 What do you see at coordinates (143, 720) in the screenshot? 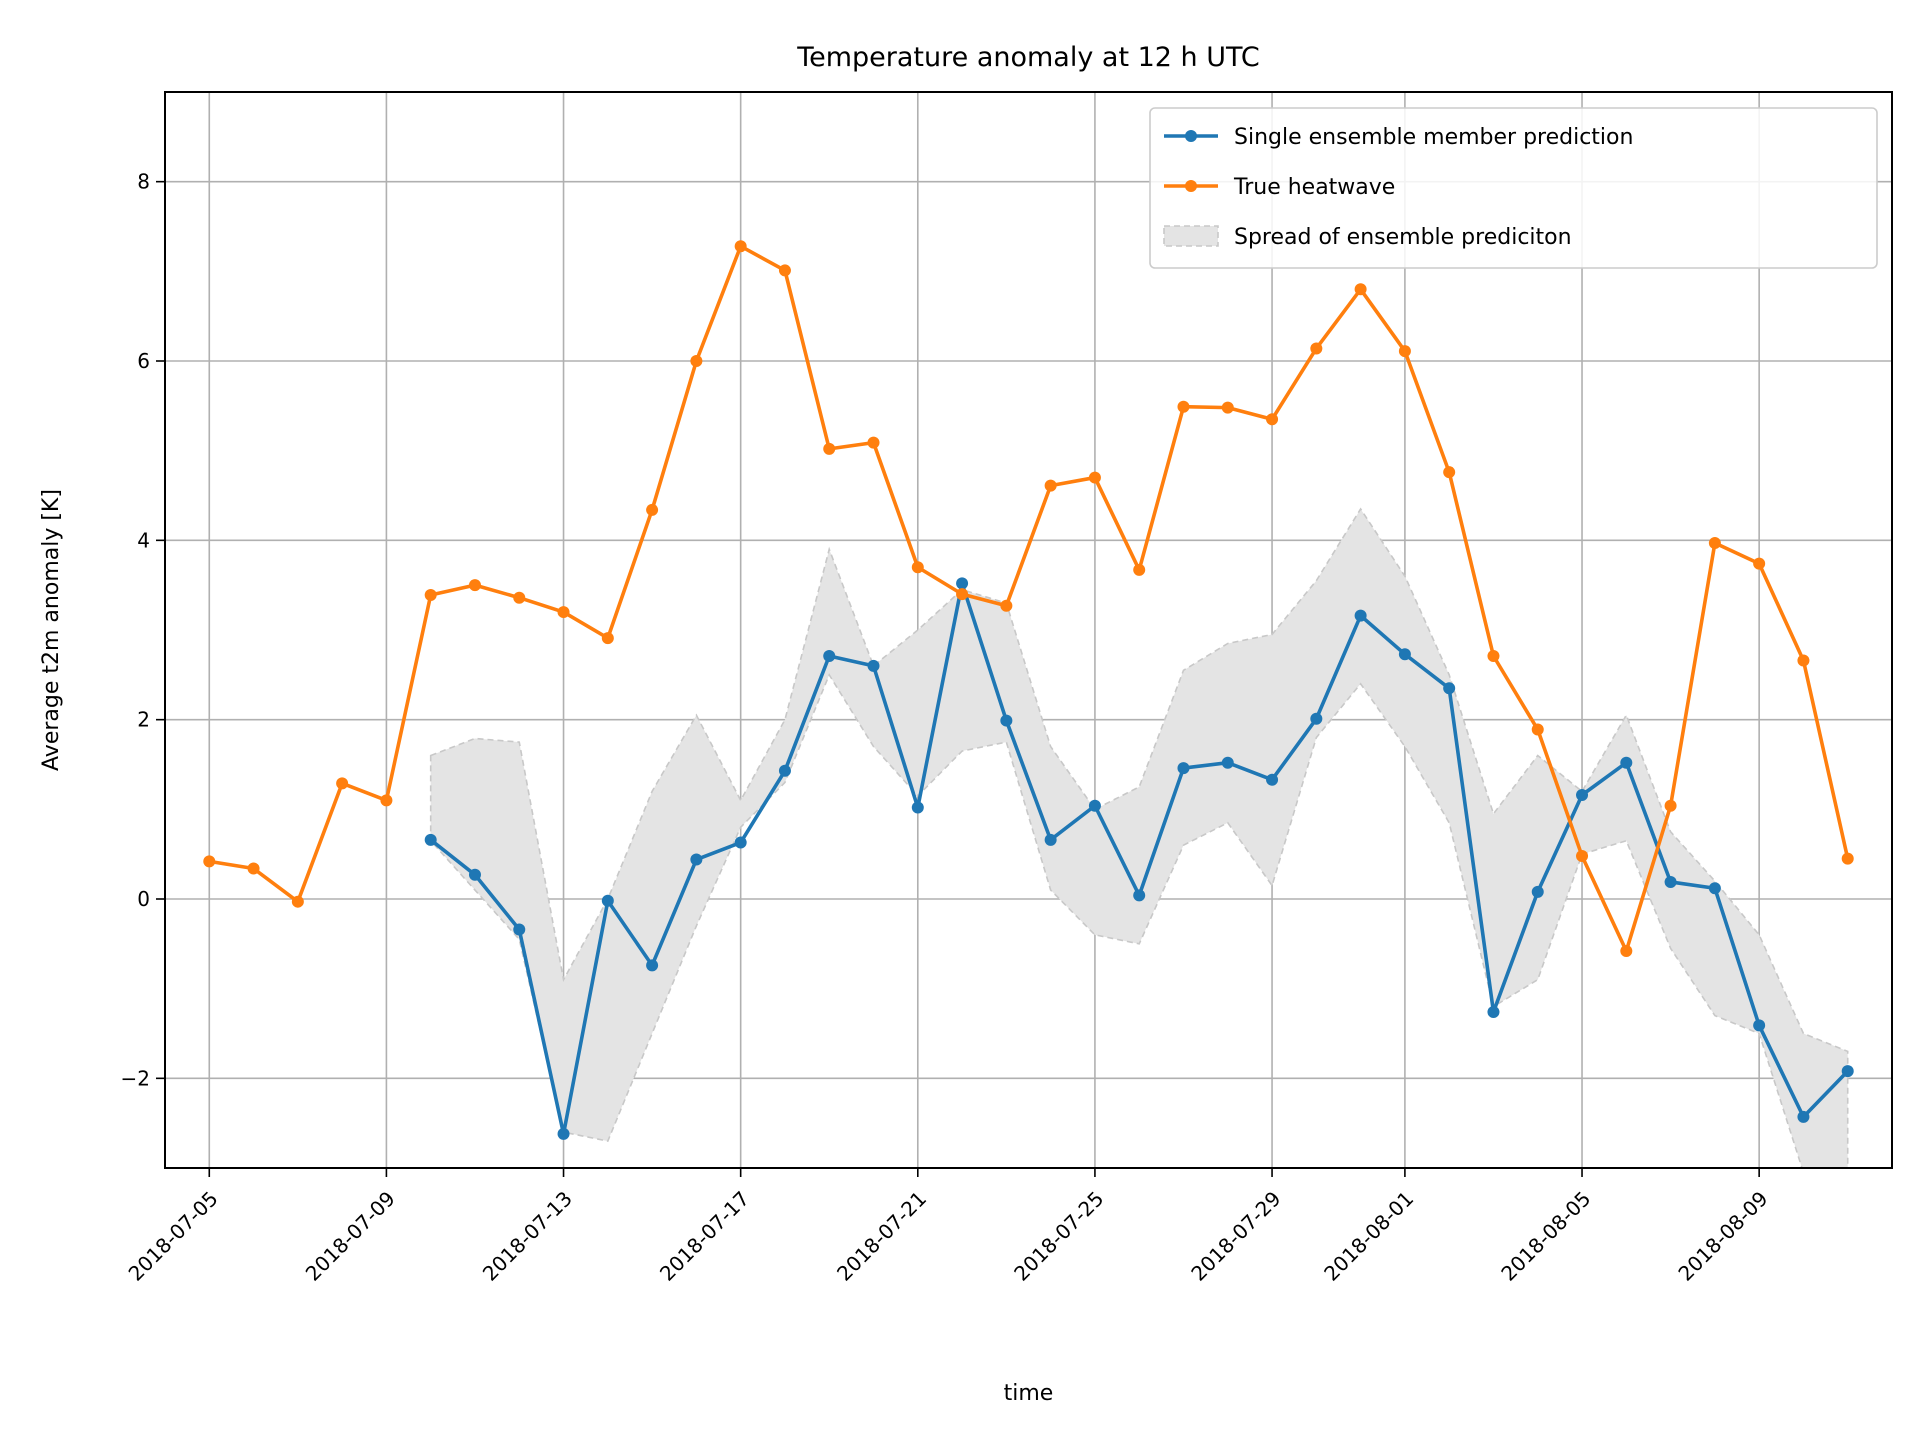
I see `y-tick-label: 2` at bounding box center [143, 720].